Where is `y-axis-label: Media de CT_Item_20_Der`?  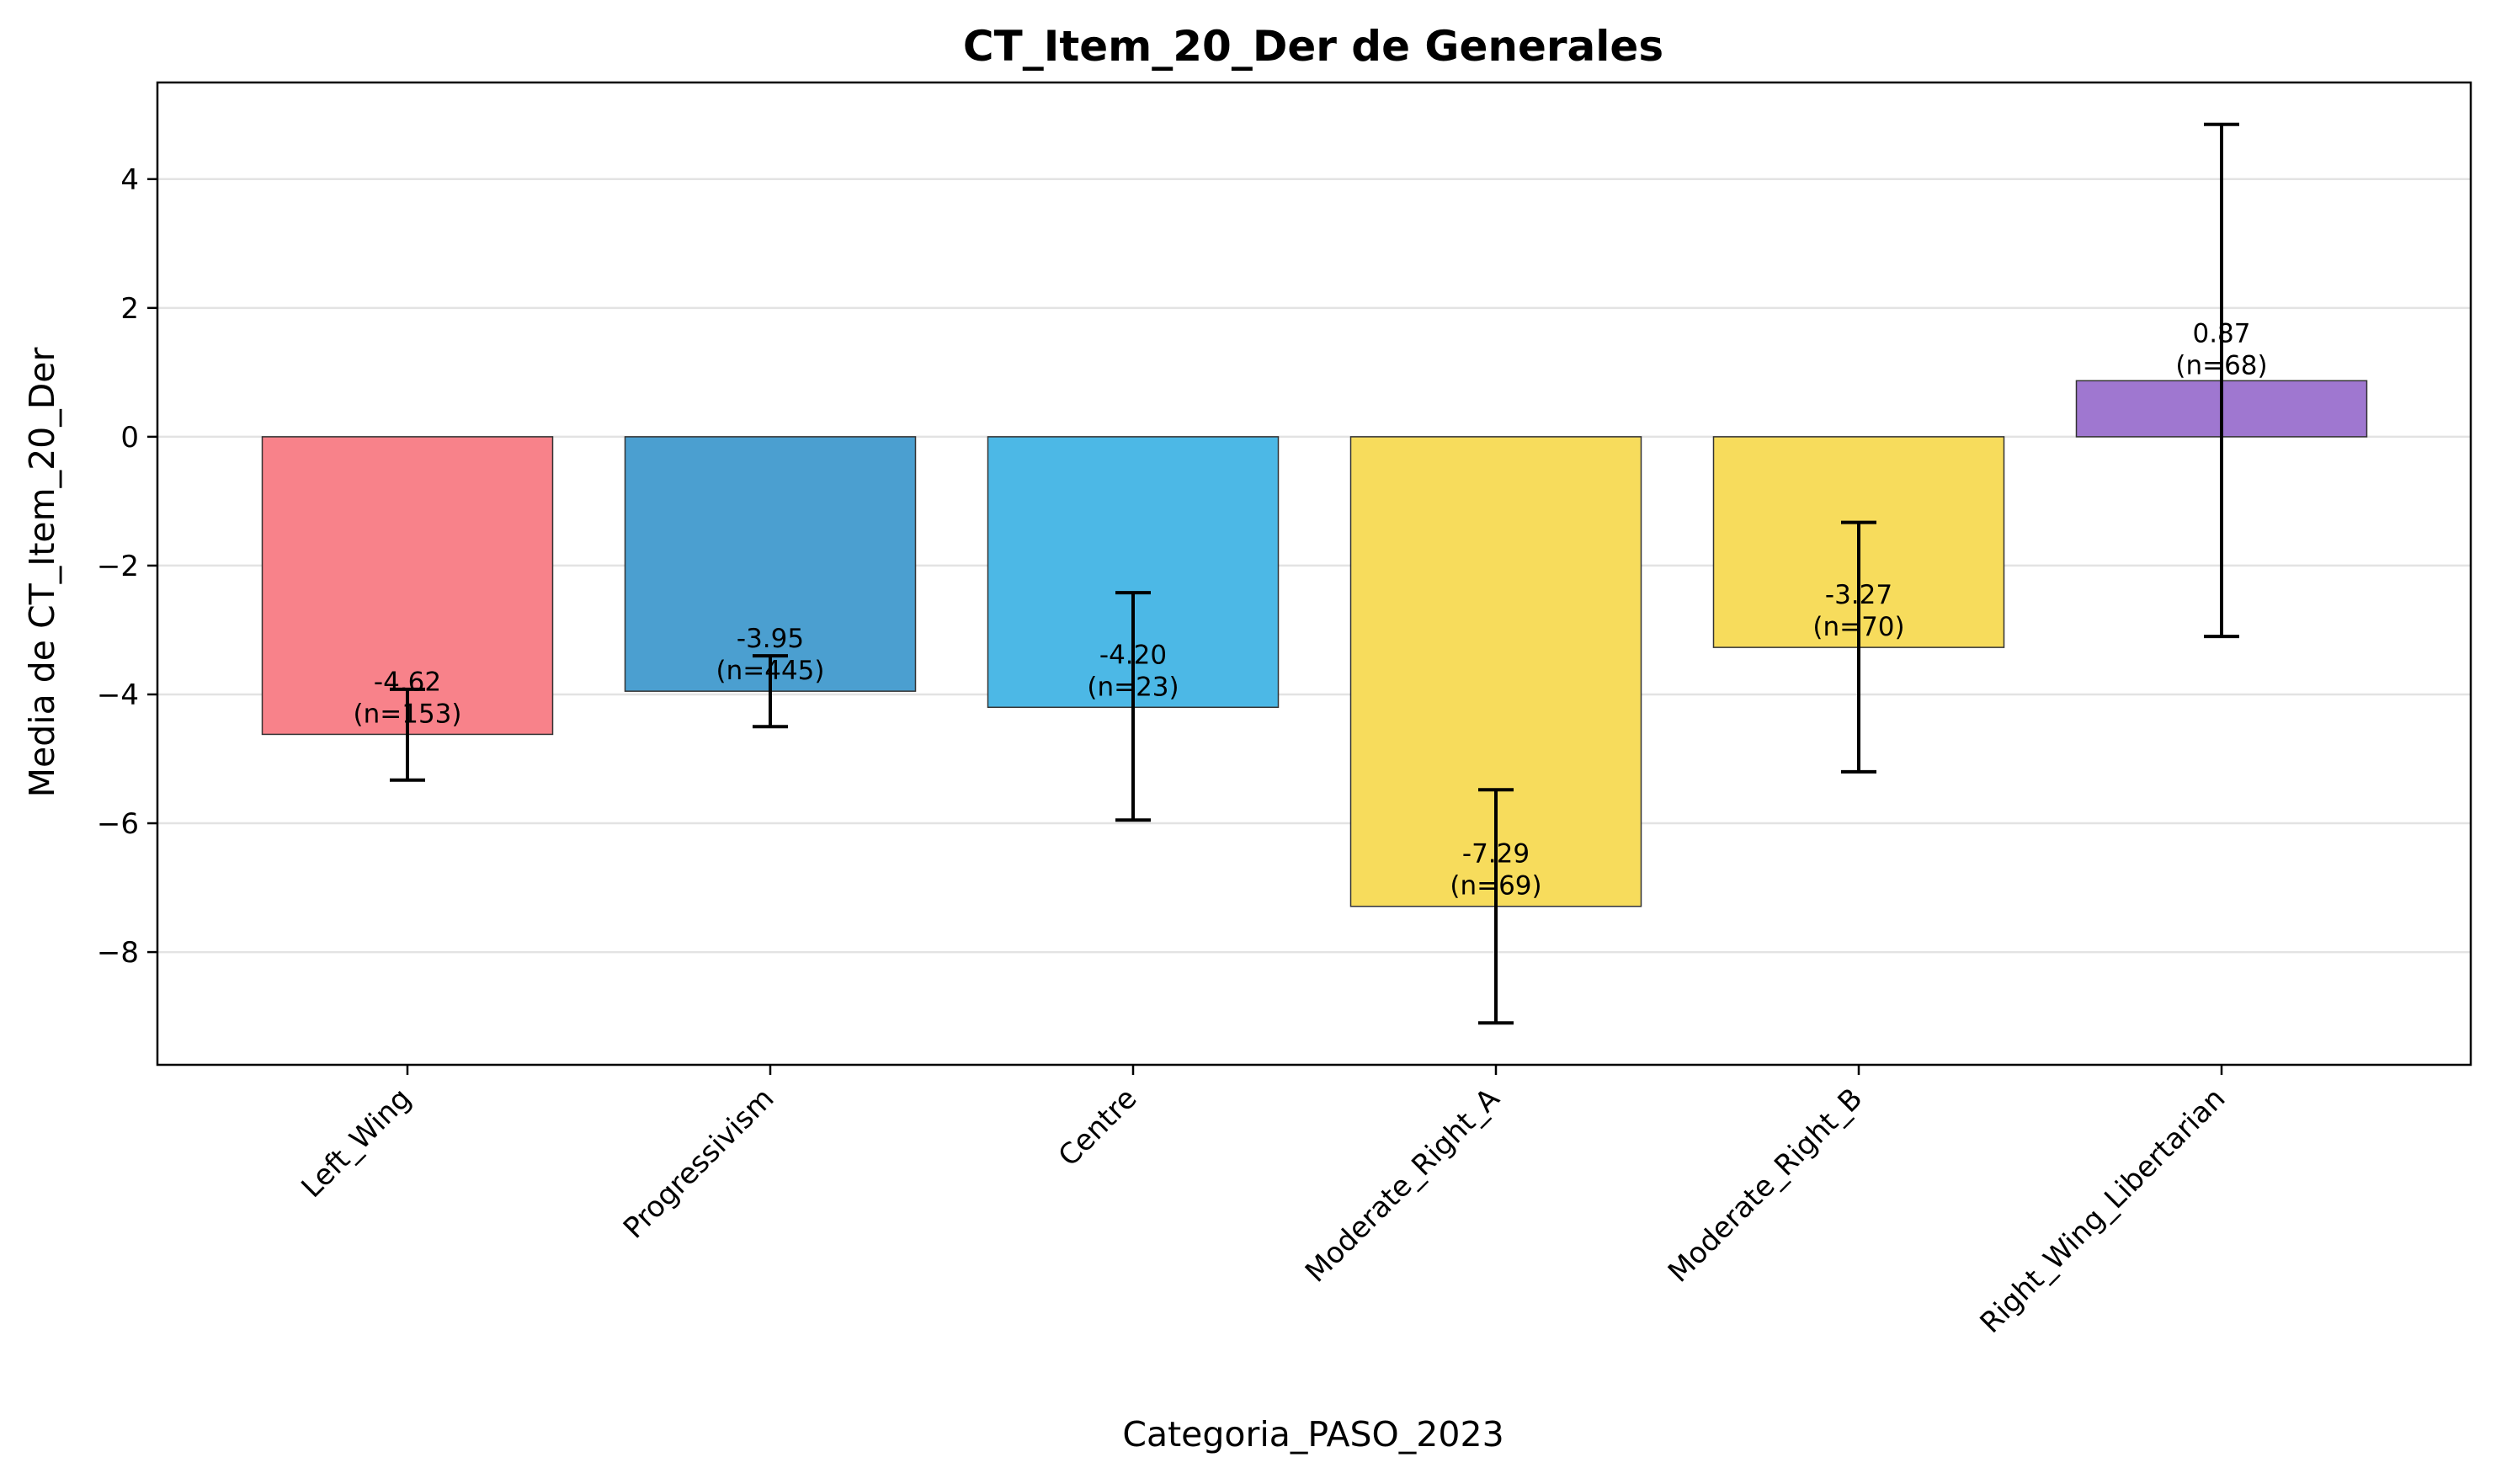
y-axis-label: Media de CT_Item_20_Der is located at coordinates (42, 572).